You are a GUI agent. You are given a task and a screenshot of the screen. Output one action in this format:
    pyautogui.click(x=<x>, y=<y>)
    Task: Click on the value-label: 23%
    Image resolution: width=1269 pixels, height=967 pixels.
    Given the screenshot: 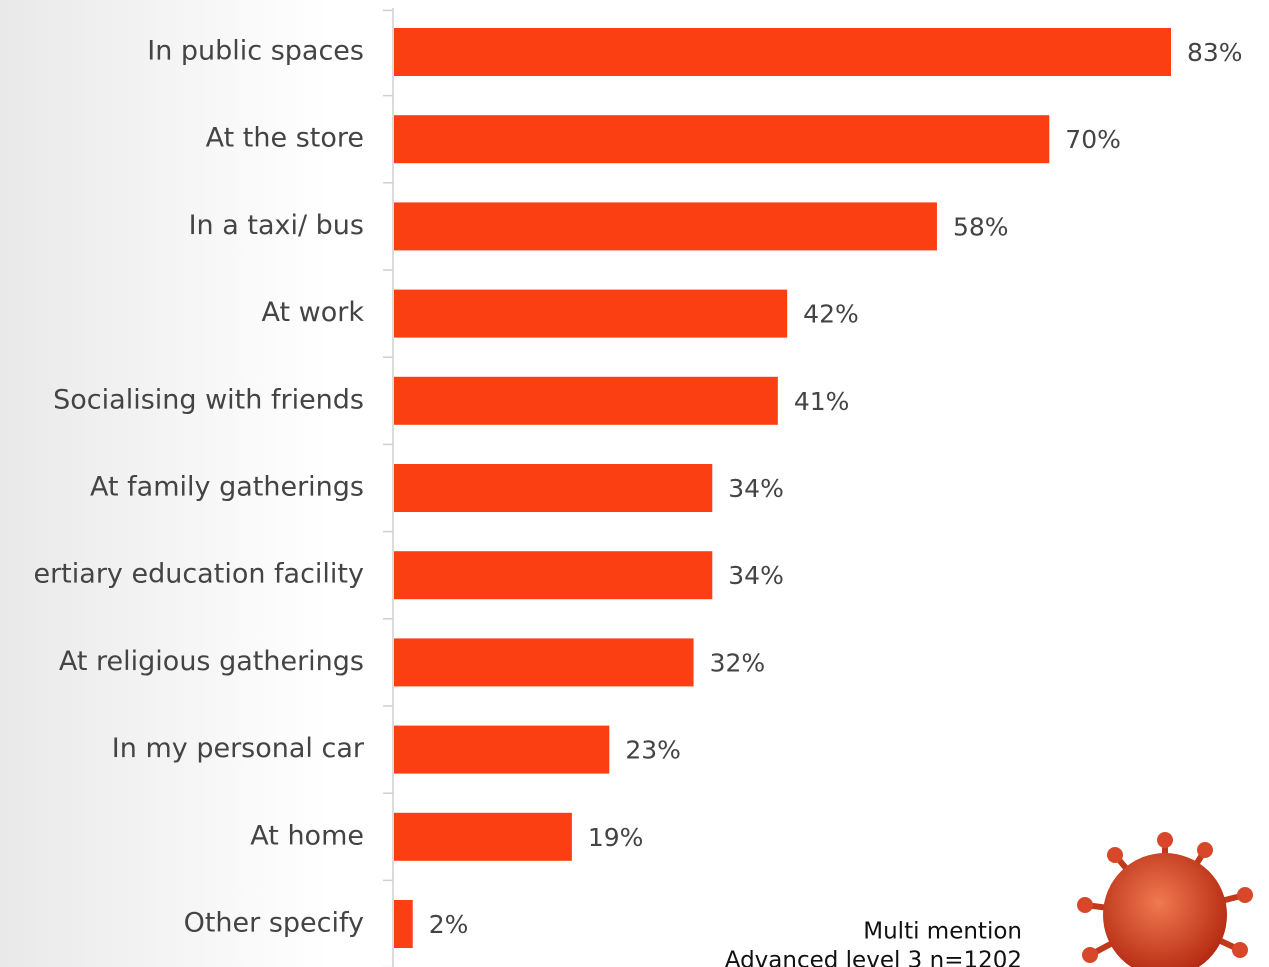 What is the action you would take?
    pyautogui.click(x=653, y=750)
    